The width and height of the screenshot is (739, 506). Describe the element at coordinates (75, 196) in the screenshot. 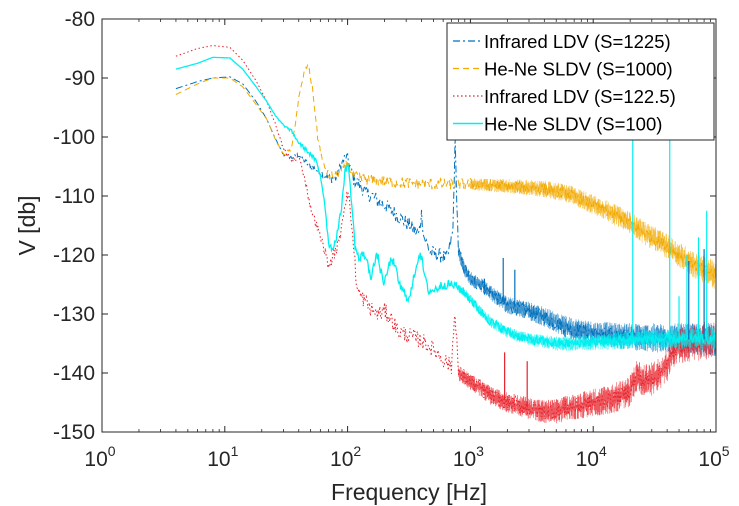

I see `y-tick-label: -110` at that location.